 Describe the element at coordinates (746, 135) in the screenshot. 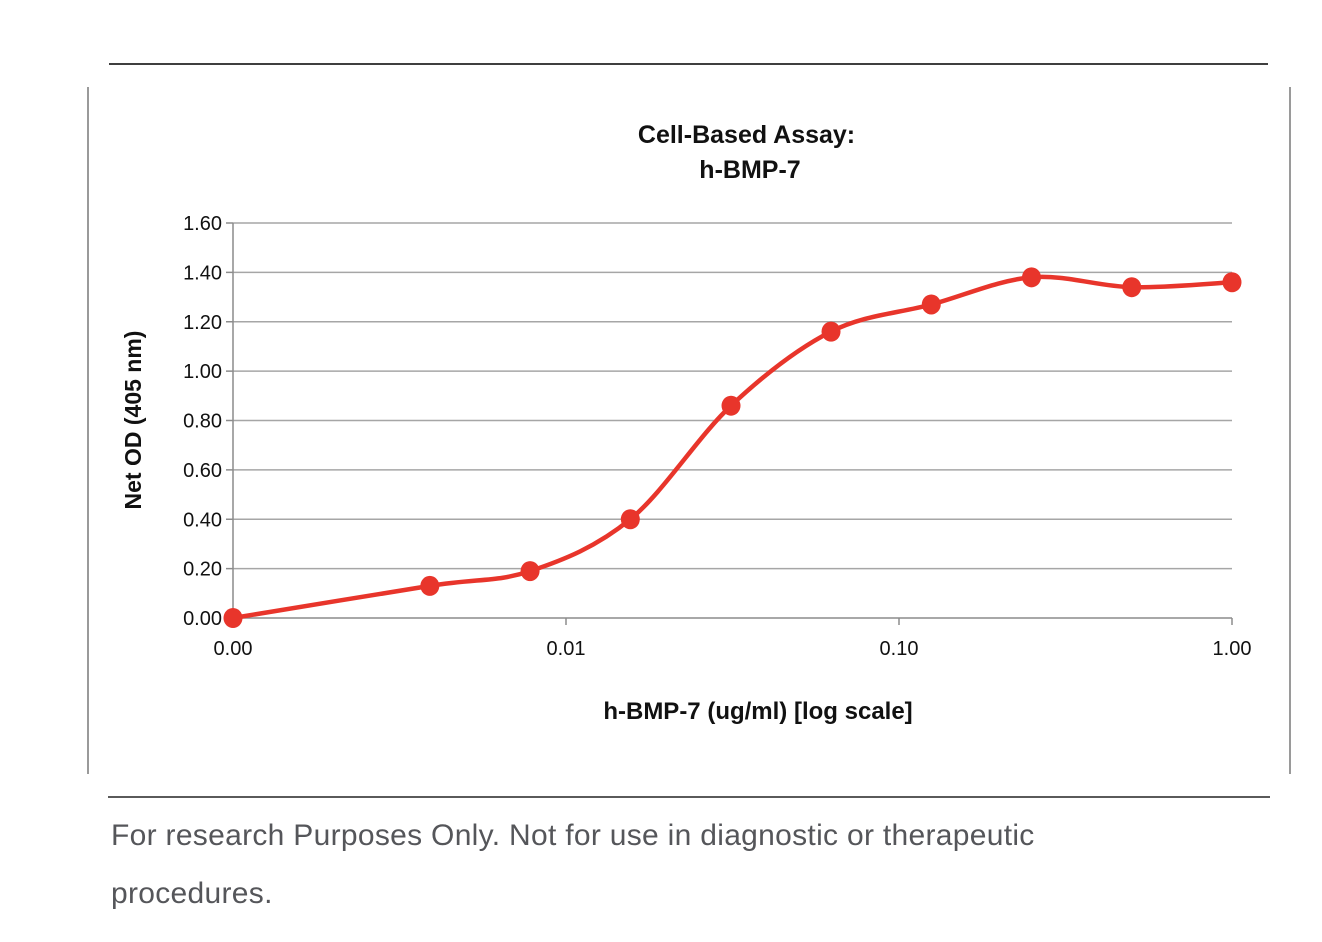

I see `chart-title-line1: Cell-Based Assay:` at that location.